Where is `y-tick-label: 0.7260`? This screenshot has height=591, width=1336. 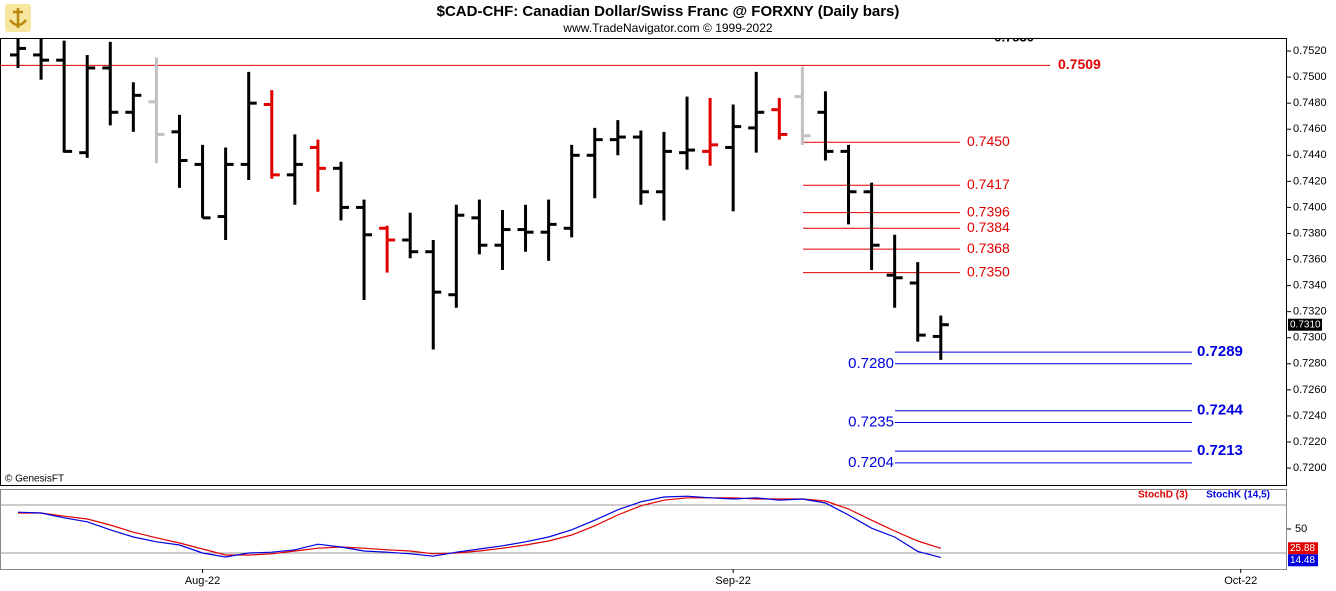 y-tick-label: 0.7260 is located at coordinates (1310, 390).